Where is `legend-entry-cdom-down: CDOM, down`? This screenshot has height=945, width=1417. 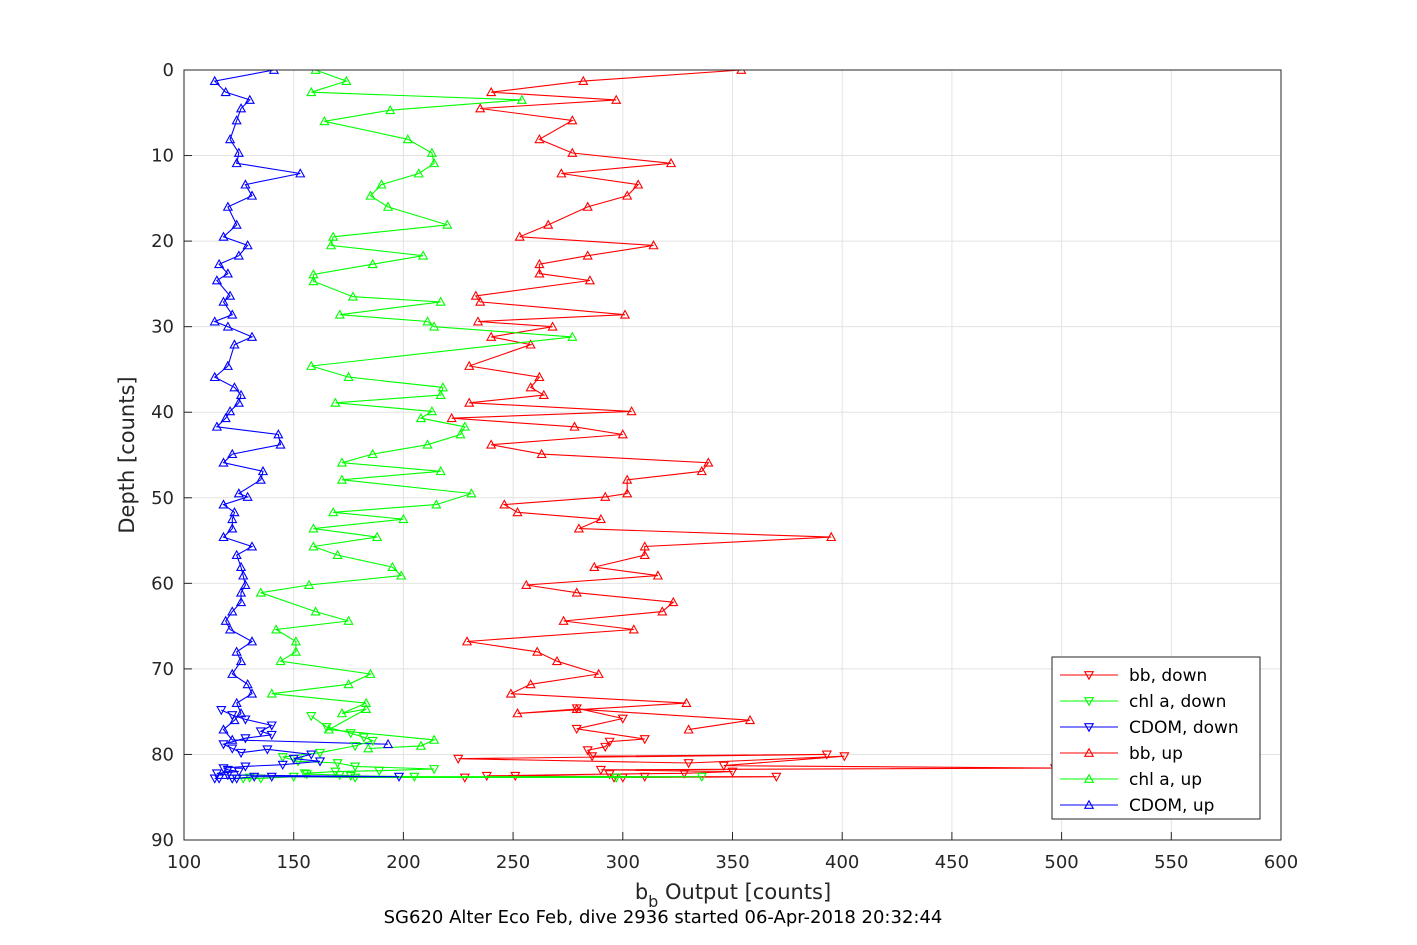
legend-entry-cdom-down: CDOM, down is located at coordinates (1149, 728).